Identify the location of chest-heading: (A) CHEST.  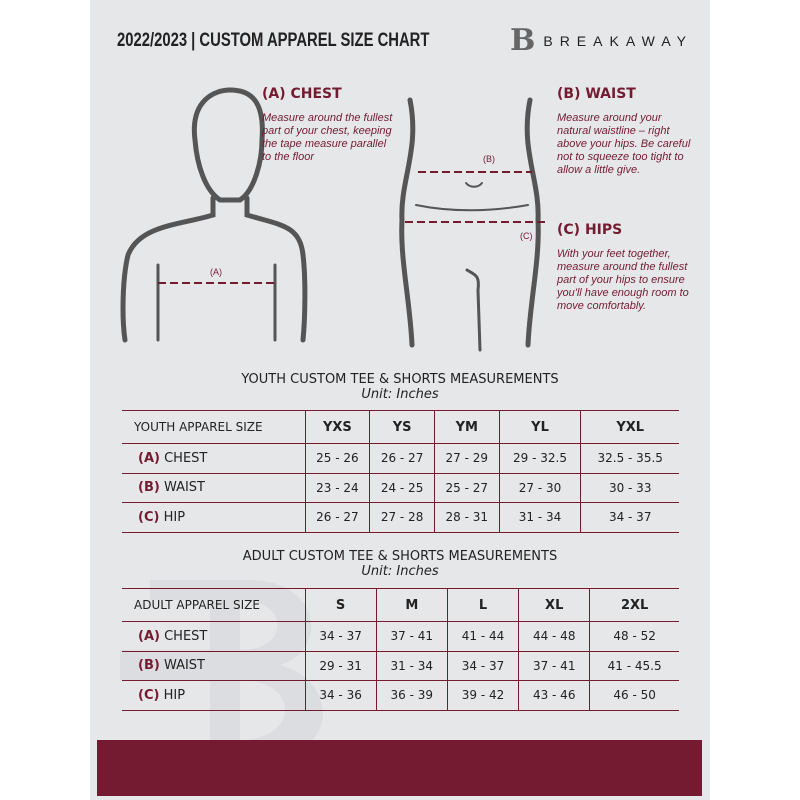
(302, 94).